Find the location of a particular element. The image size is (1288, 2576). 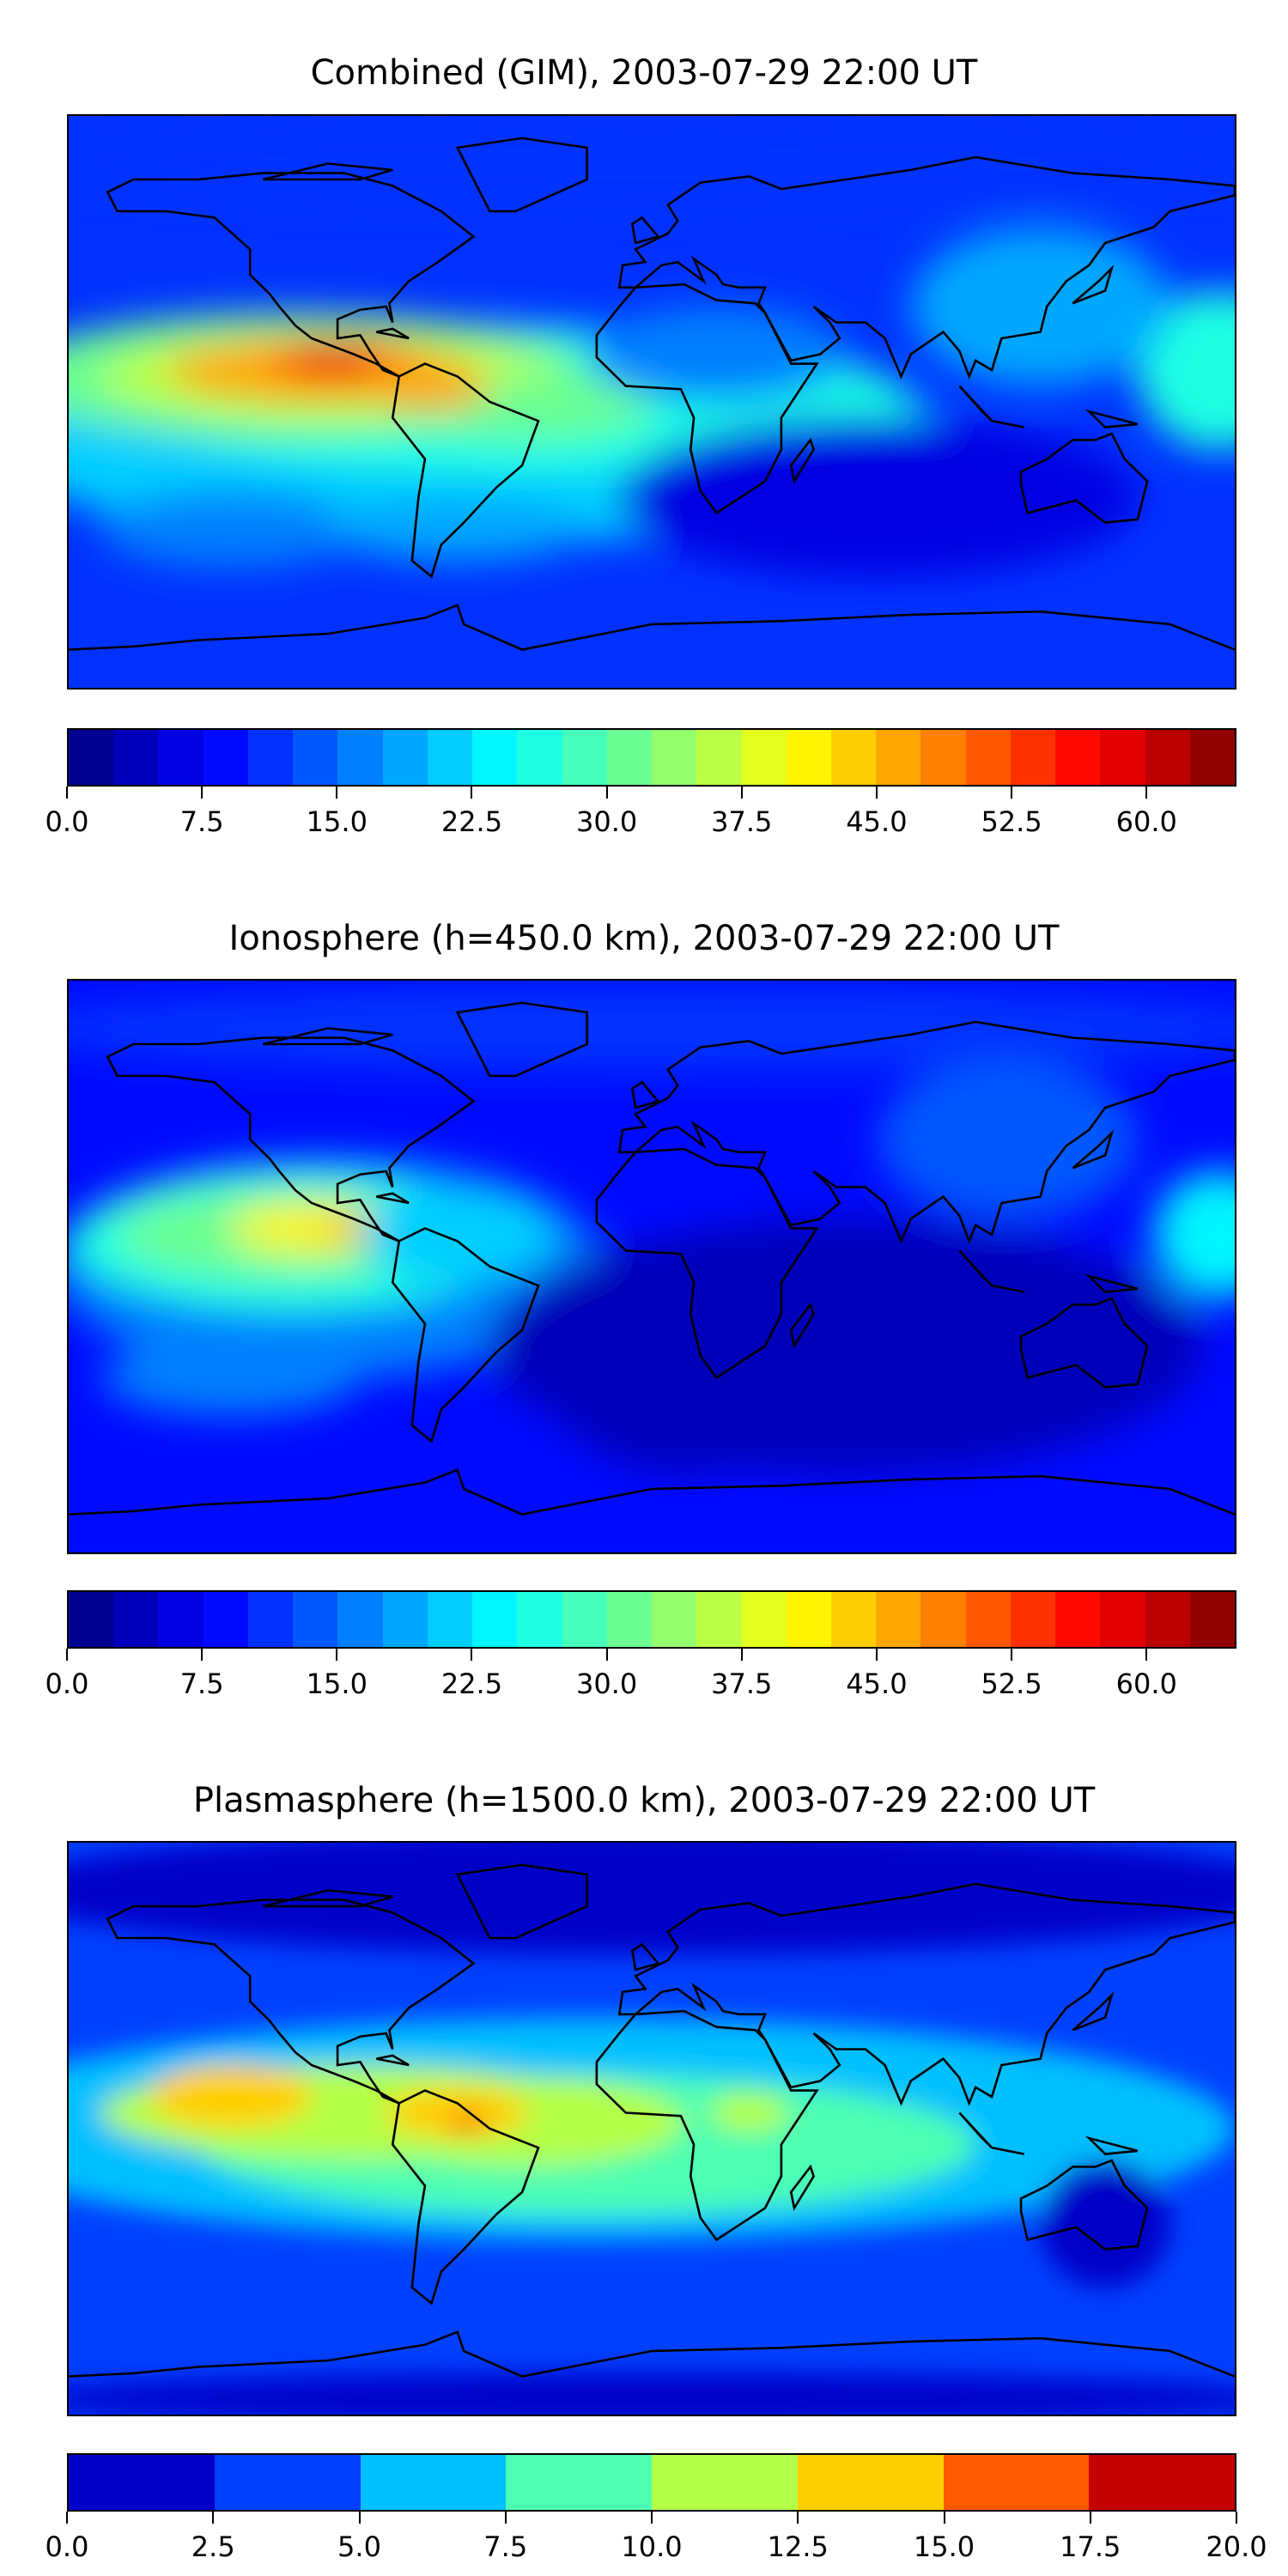

colorbar-combined is located at coordinates (651, 757).